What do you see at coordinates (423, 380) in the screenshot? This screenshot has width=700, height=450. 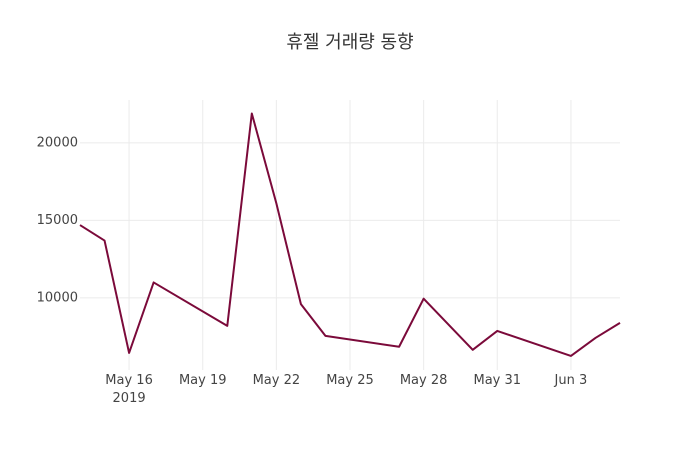 I see `x-tick-label: May 28` at bounding box center [423, 380].